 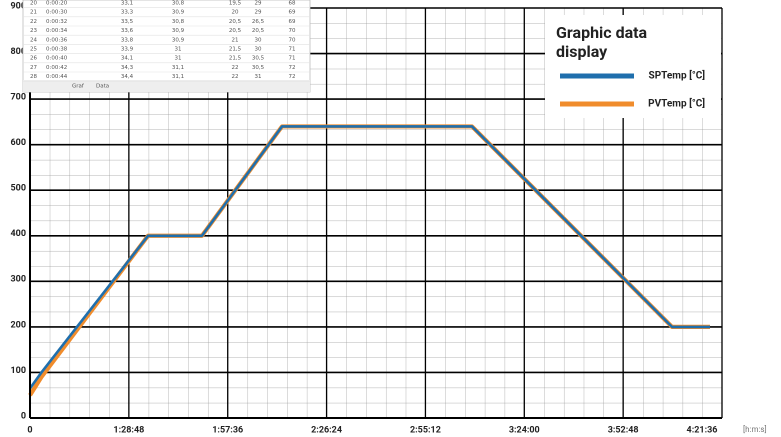 I want to click on sheet-tab: Graf, so click(x=78, y=87).